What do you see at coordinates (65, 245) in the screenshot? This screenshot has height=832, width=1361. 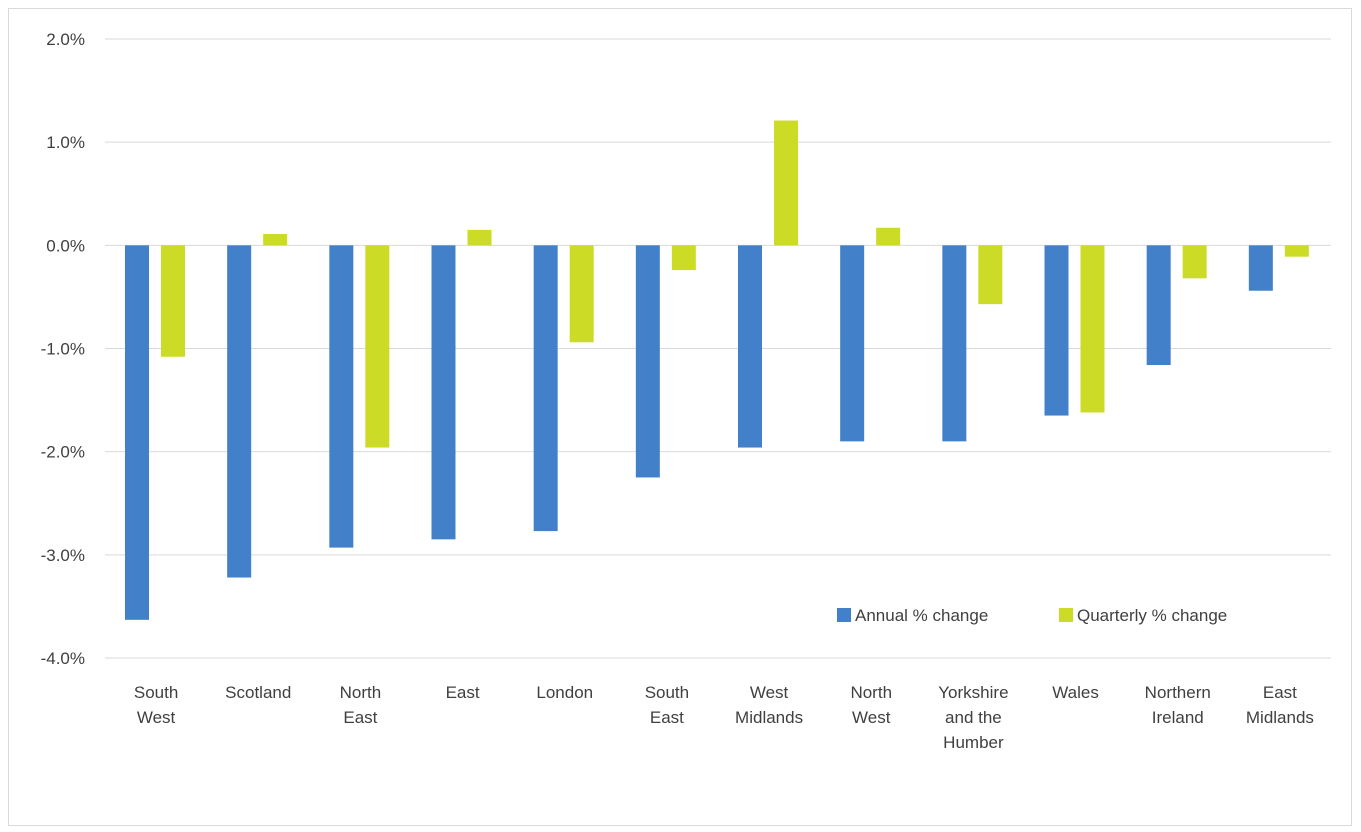 I see `y-tick-label: 0.0%` at bounding box center [65, 245].